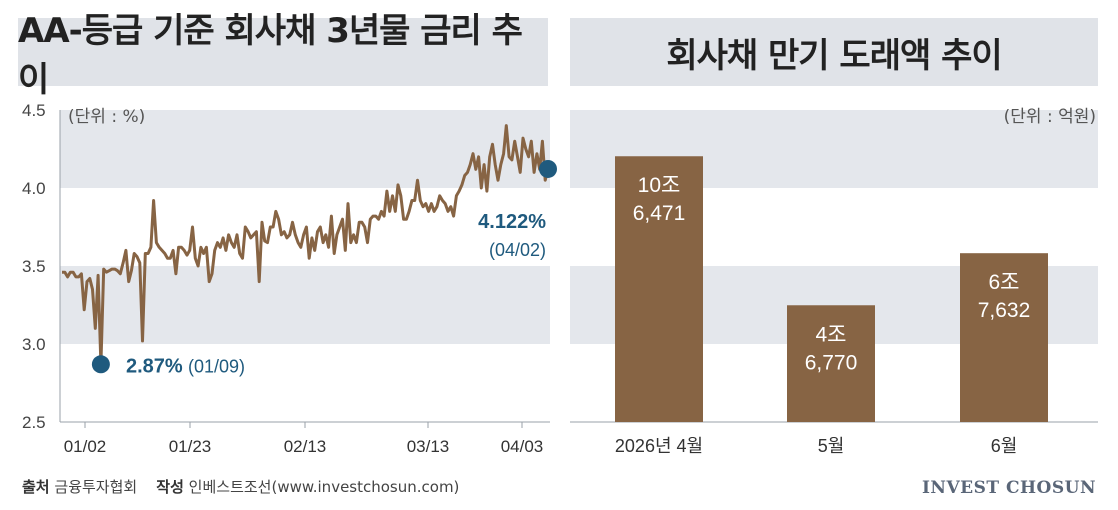 The height and width of the screenshot is (510, 1118). Describe the element at coordinates (34, 188) in the screenshot. I see `y-tick-label: 4.0` at that location.